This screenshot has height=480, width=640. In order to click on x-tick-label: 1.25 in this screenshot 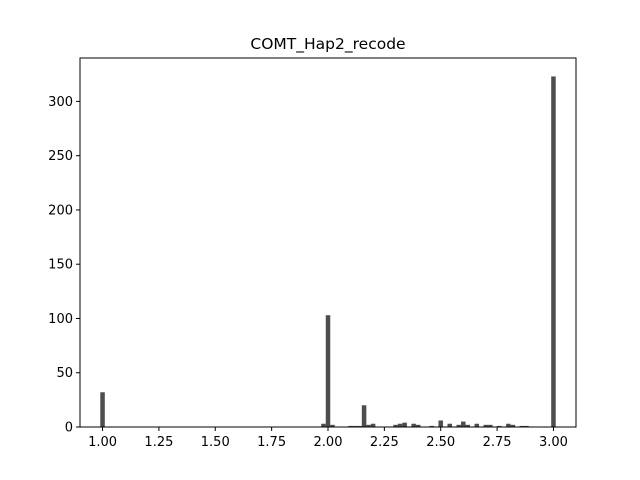, I will do `click(158, 442)`.